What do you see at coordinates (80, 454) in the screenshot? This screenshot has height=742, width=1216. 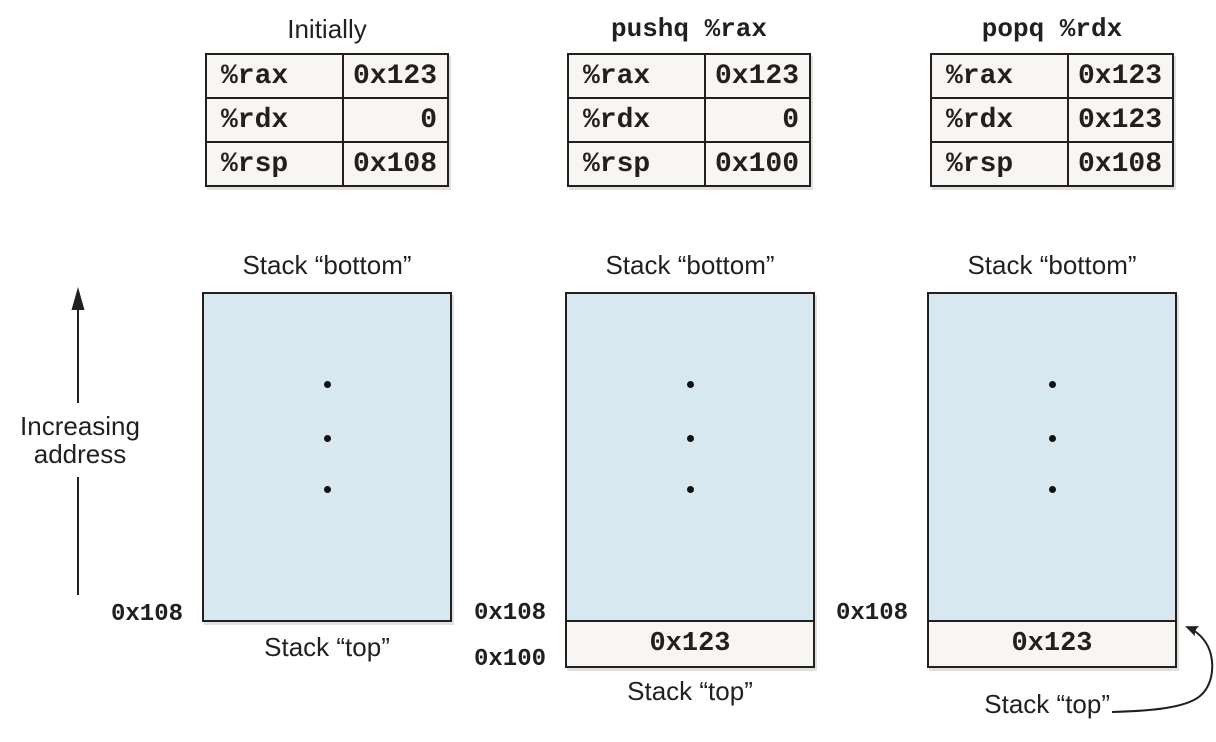 I see `axis-label-line2: address` at bounding box center [80, 454].